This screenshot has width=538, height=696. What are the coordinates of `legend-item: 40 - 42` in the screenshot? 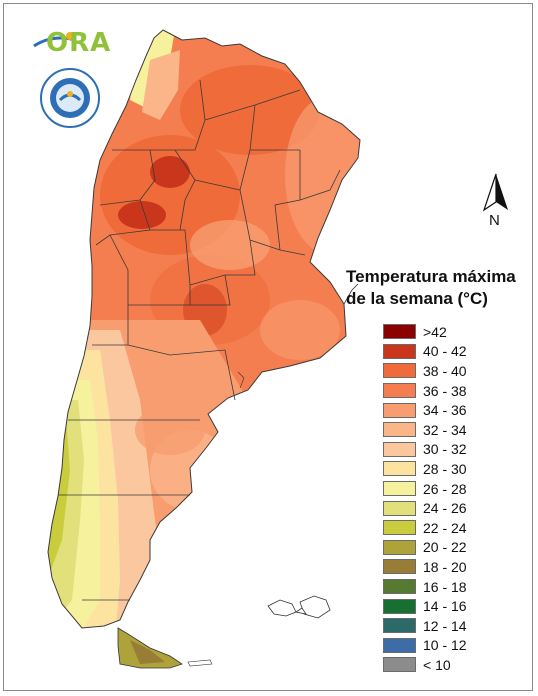 It's located at (456, 352).